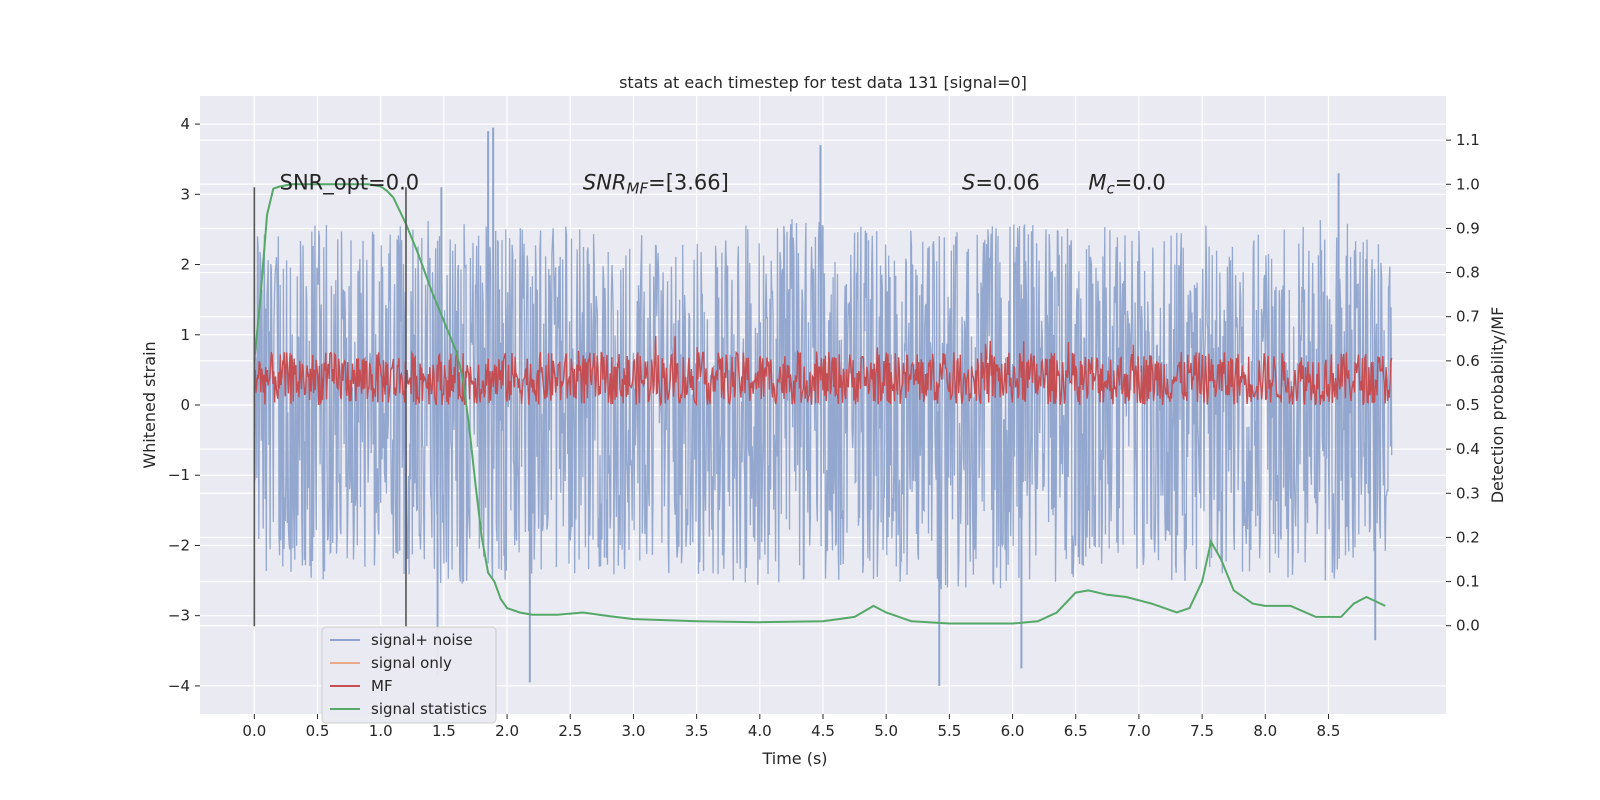 This screenshot has width=1600, height=800. I want to click on y-right-axis-label: Detection probability/MF, so click(1497, 405).